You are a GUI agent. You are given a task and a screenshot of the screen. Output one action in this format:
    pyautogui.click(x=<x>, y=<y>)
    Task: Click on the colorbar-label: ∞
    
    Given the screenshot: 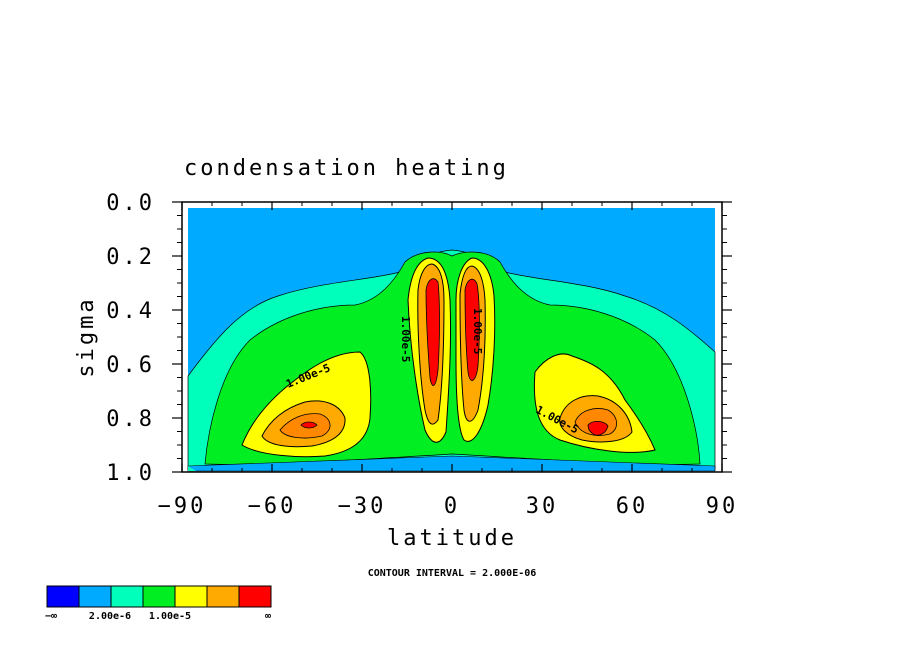 What is the action you would take?
    pyautogui.click(x=268, y=616)
    